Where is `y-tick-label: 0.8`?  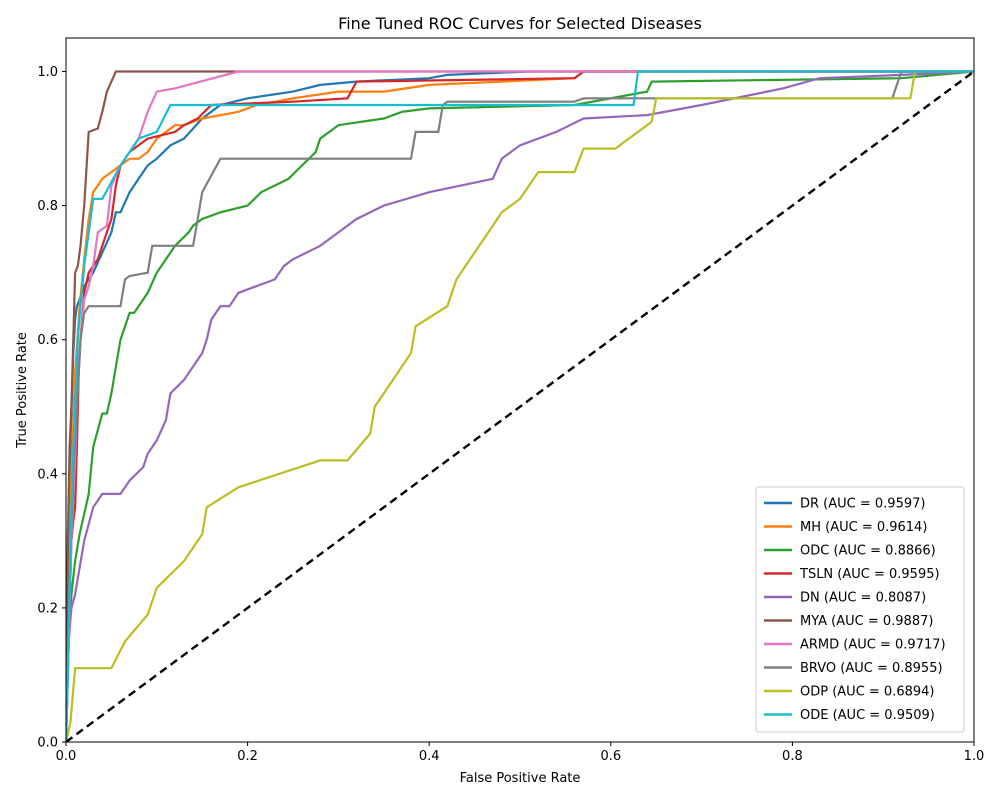 y-tick-label: 0.8 is located at coordinates (47, 206).